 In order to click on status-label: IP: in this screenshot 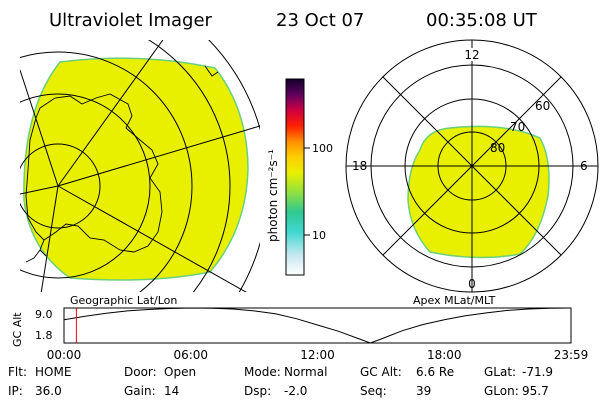, I will do `click(15, 391)`.